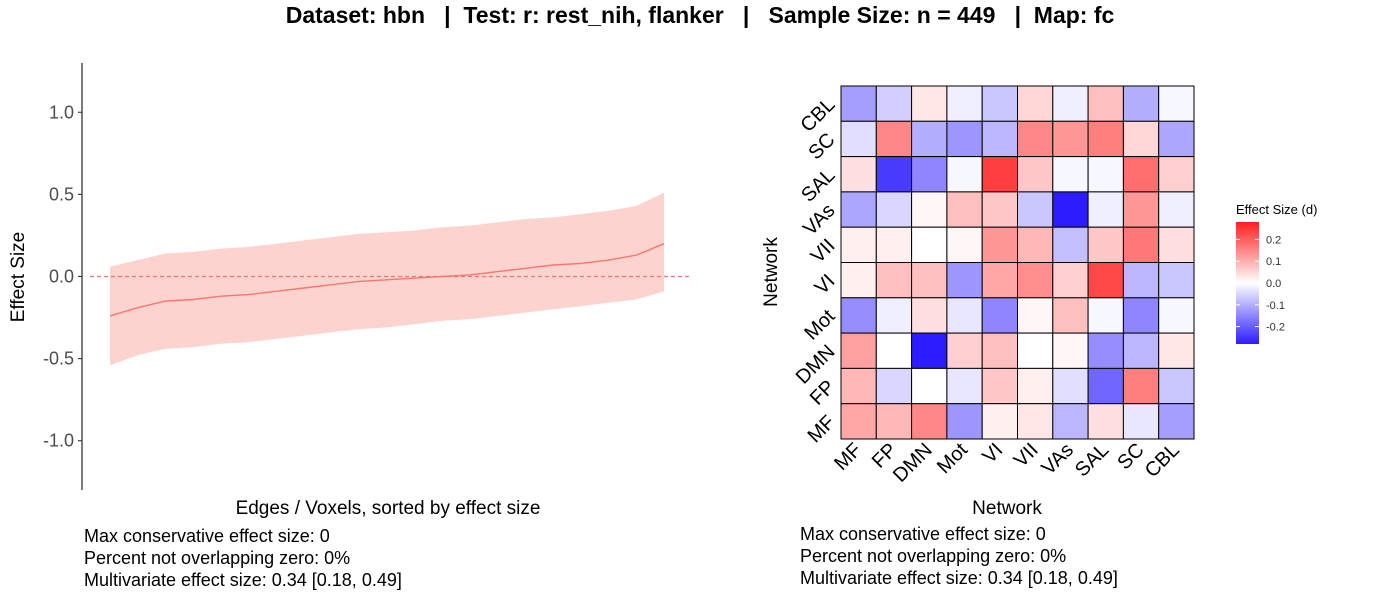 Image resolution: width=1400 pixels, height=600 pixels. What do you see at coordinates (818, 185) in the screenshot?
I see `heatmap-y-tick-label: SAL` at bounding box center [818, 185].